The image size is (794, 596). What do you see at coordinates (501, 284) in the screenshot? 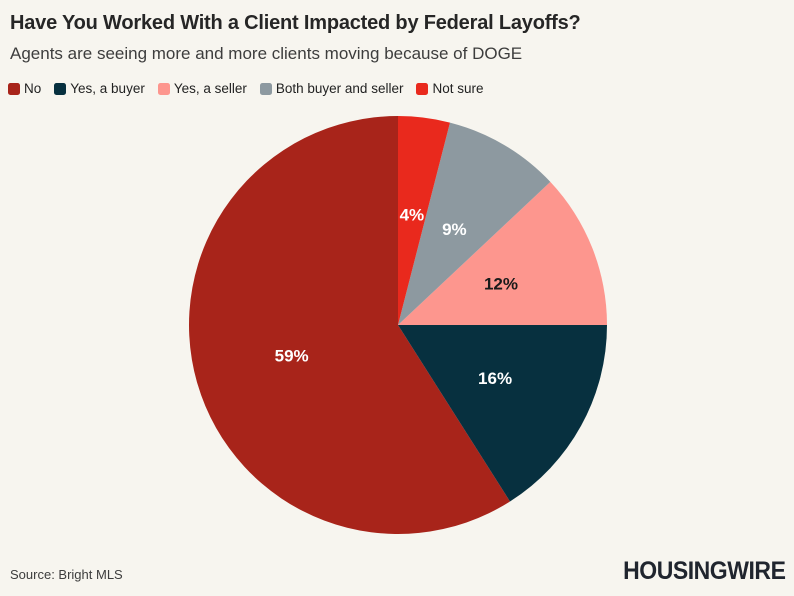
I see `pie-slice-label: 12%` at bounding box center [501, 284].